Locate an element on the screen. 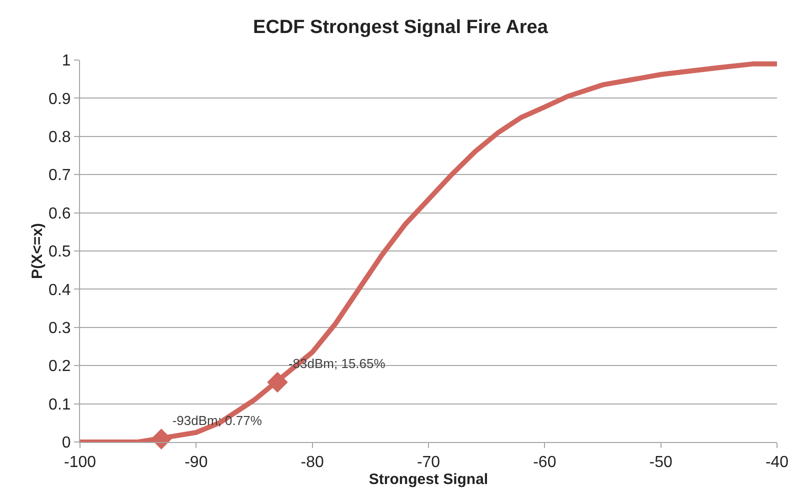 This screenshot has width=801, height=494. y-tick-label: 0.4 is located at coordinates (59, 290).